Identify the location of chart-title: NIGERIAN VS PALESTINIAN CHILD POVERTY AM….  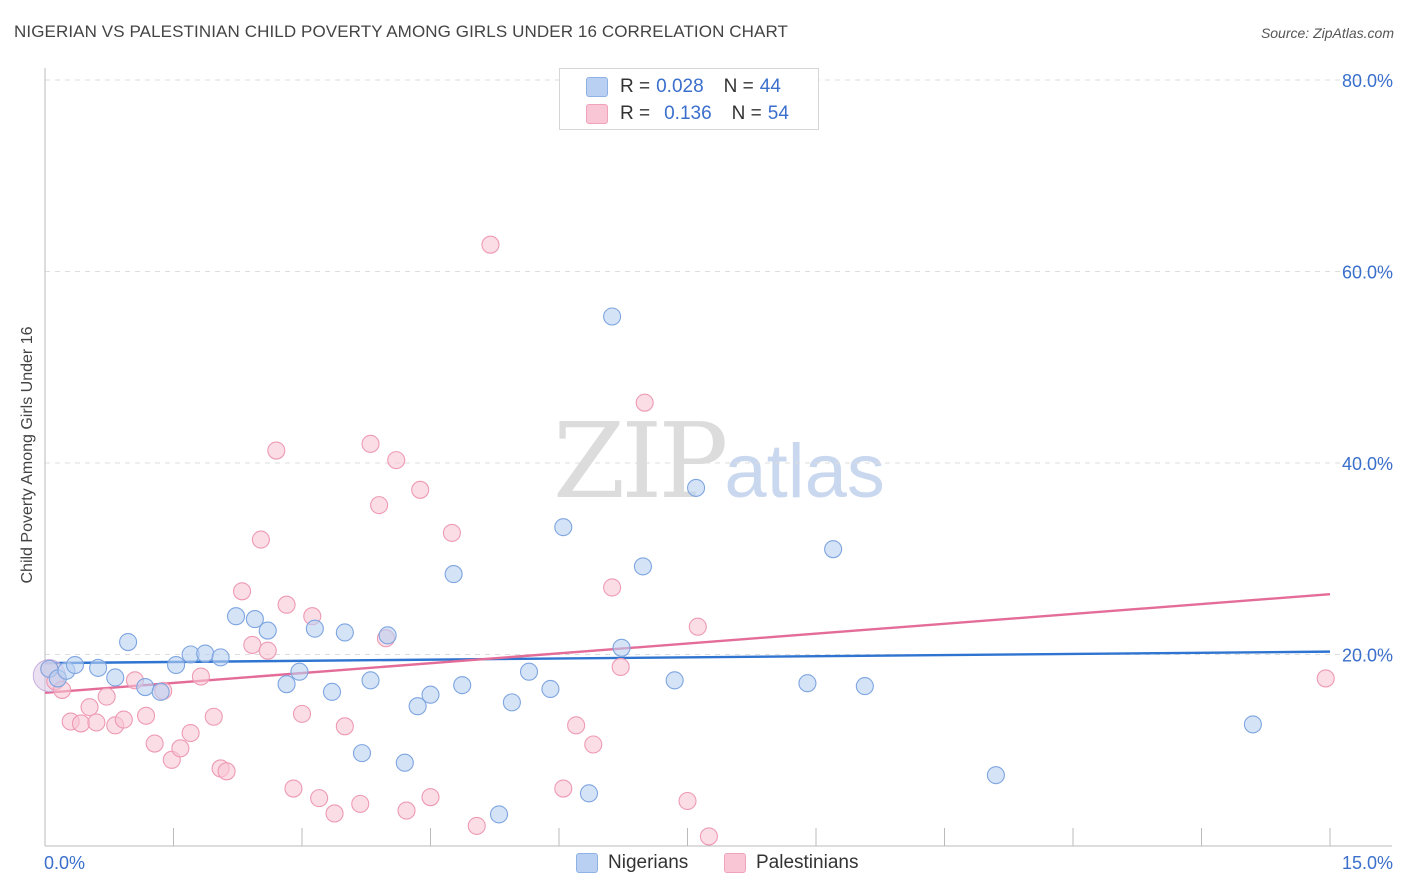
(401, 31).